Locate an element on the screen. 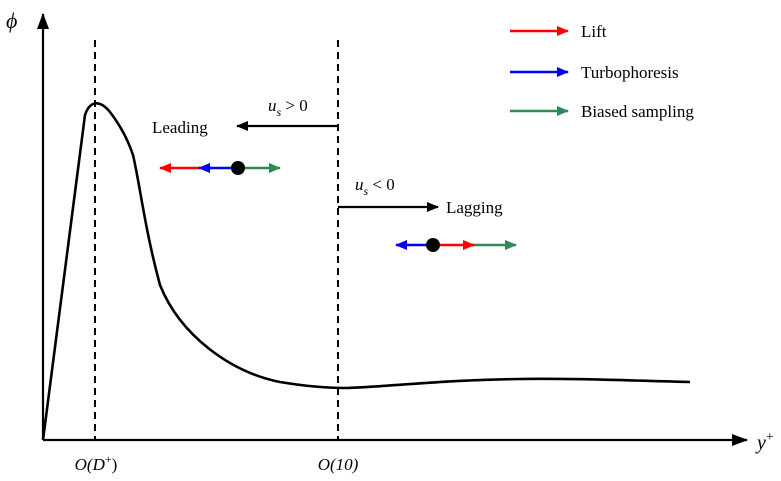 The height and width of the screenshot is (481, 781). us-positive-label: us > 0 is located at coordinates (288, 107).